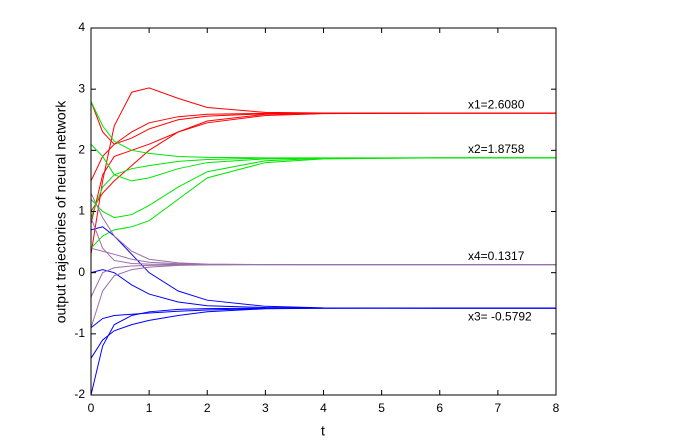 The image size is (678, 447). What do you see at coordinates (496, 149) in the screenshot?
I see `annotation: x2=1.8758` at bounding box center [496, 149].